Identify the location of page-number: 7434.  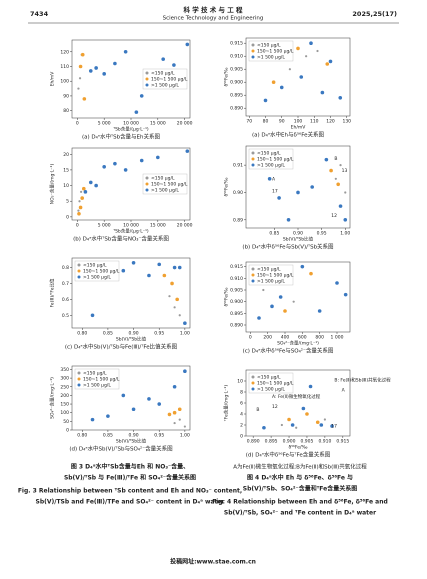
(39, 14).